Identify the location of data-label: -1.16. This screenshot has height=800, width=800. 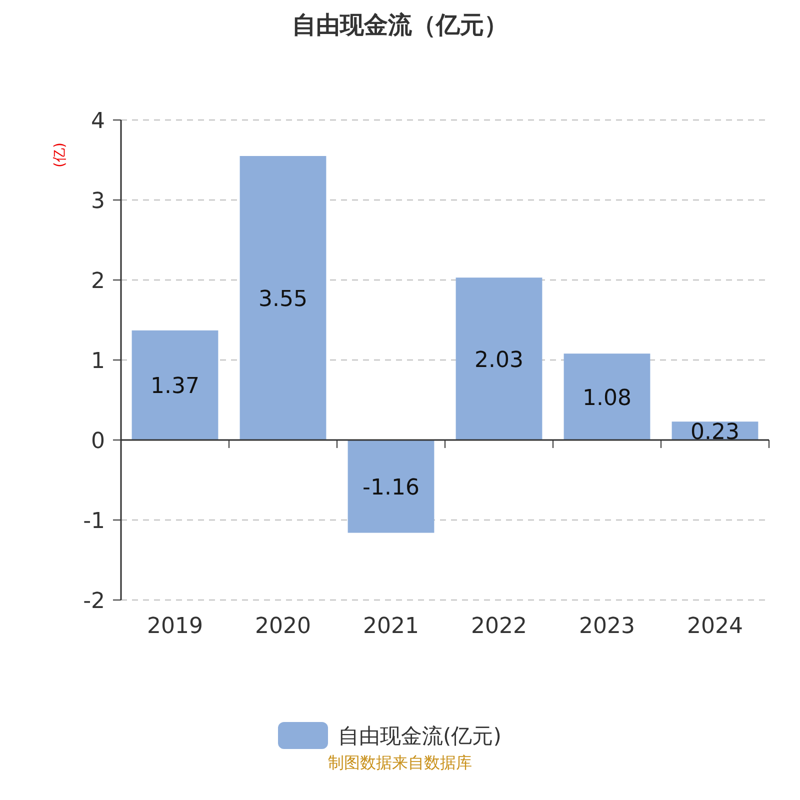
(391, 487).